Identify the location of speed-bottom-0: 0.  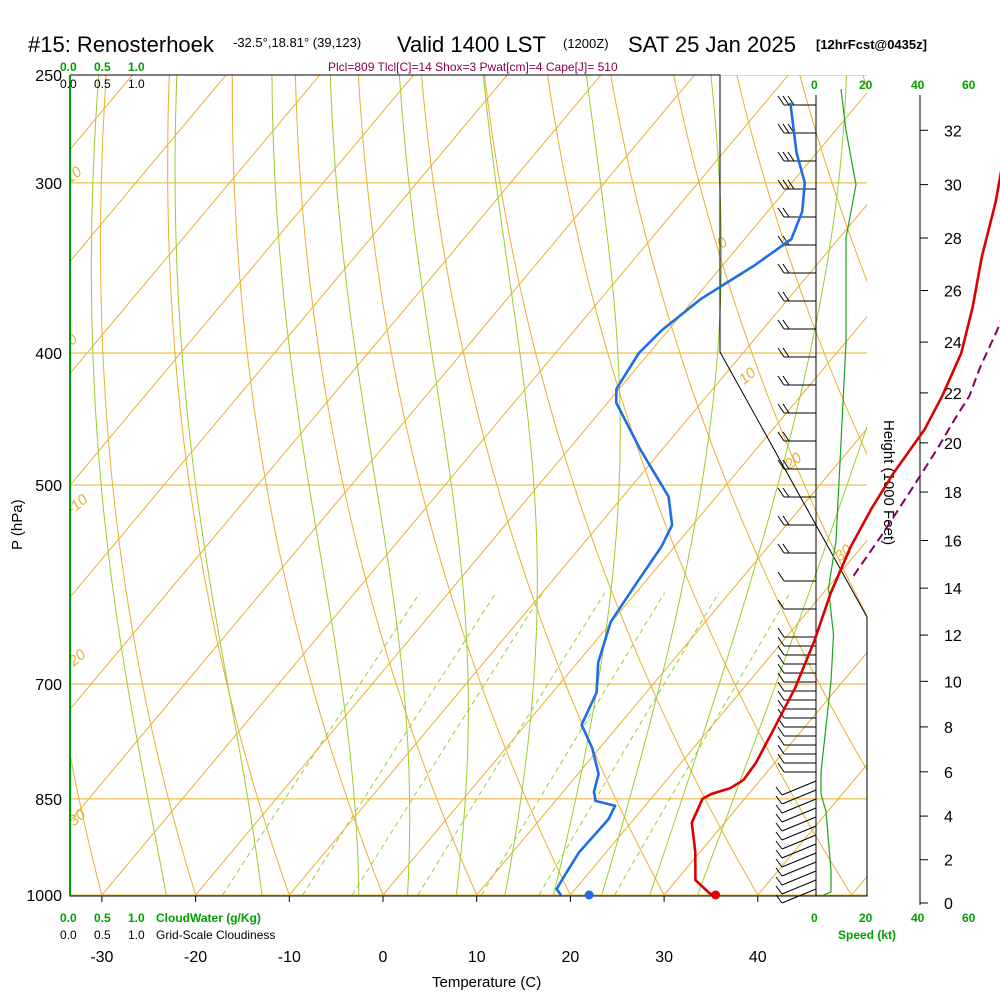
(814, 918).